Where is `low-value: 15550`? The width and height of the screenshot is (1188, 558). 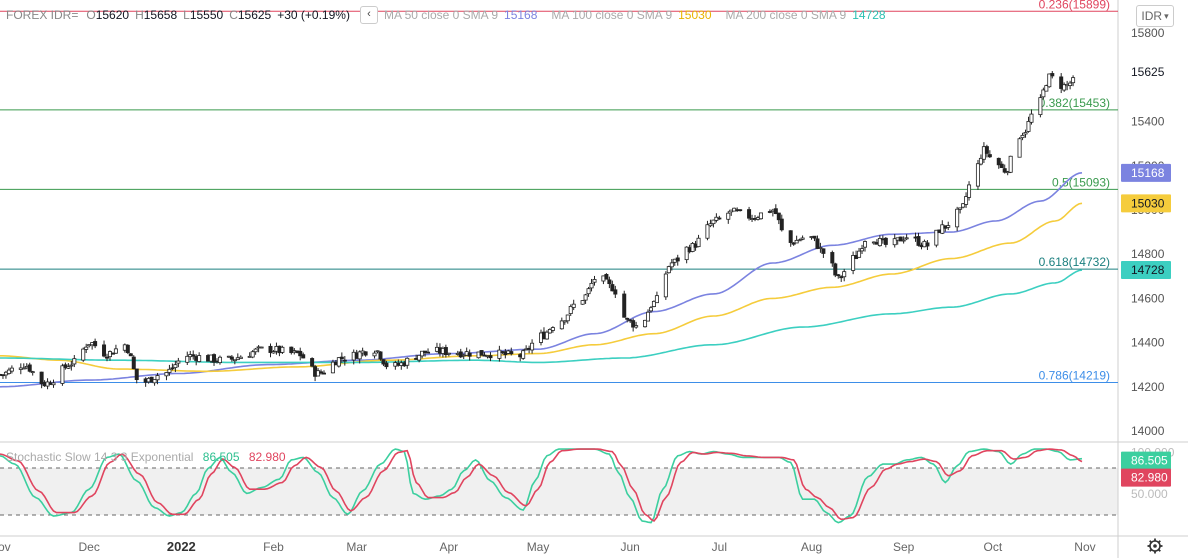 low-value: 15550 is located at coordinates (206, 15).